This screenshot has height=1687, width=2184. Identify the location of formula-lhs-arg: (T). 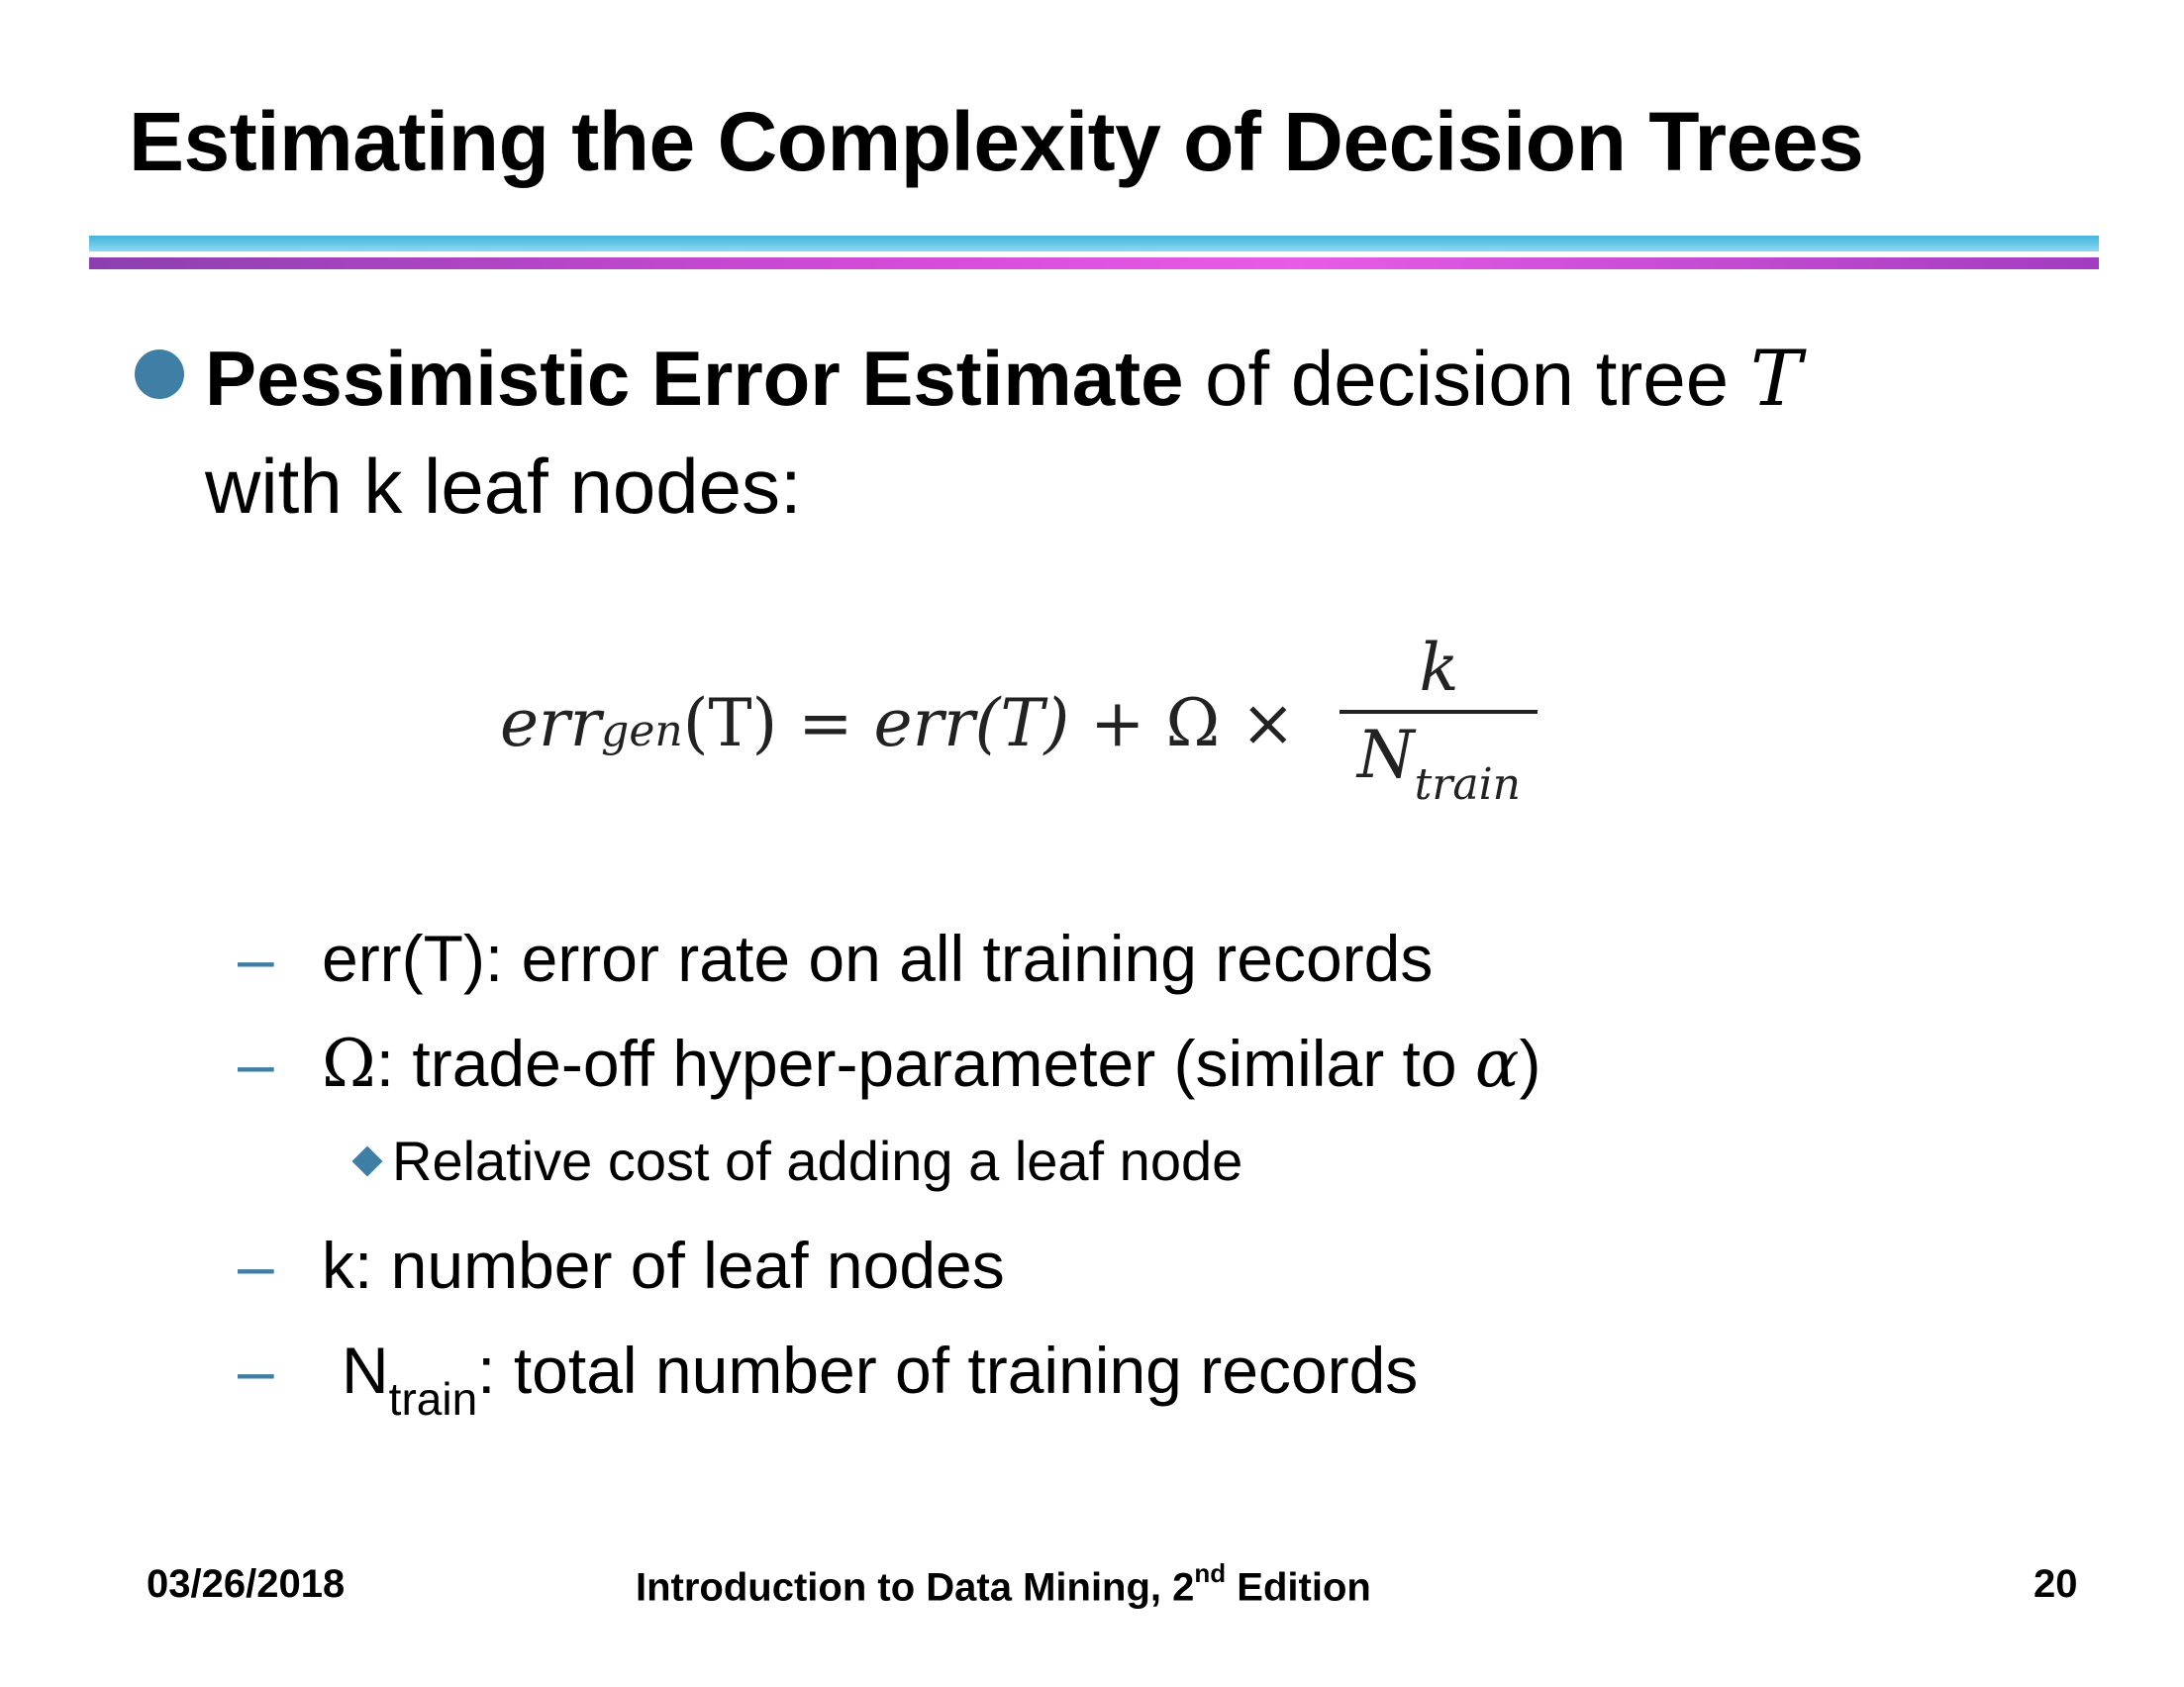
(730, 722).